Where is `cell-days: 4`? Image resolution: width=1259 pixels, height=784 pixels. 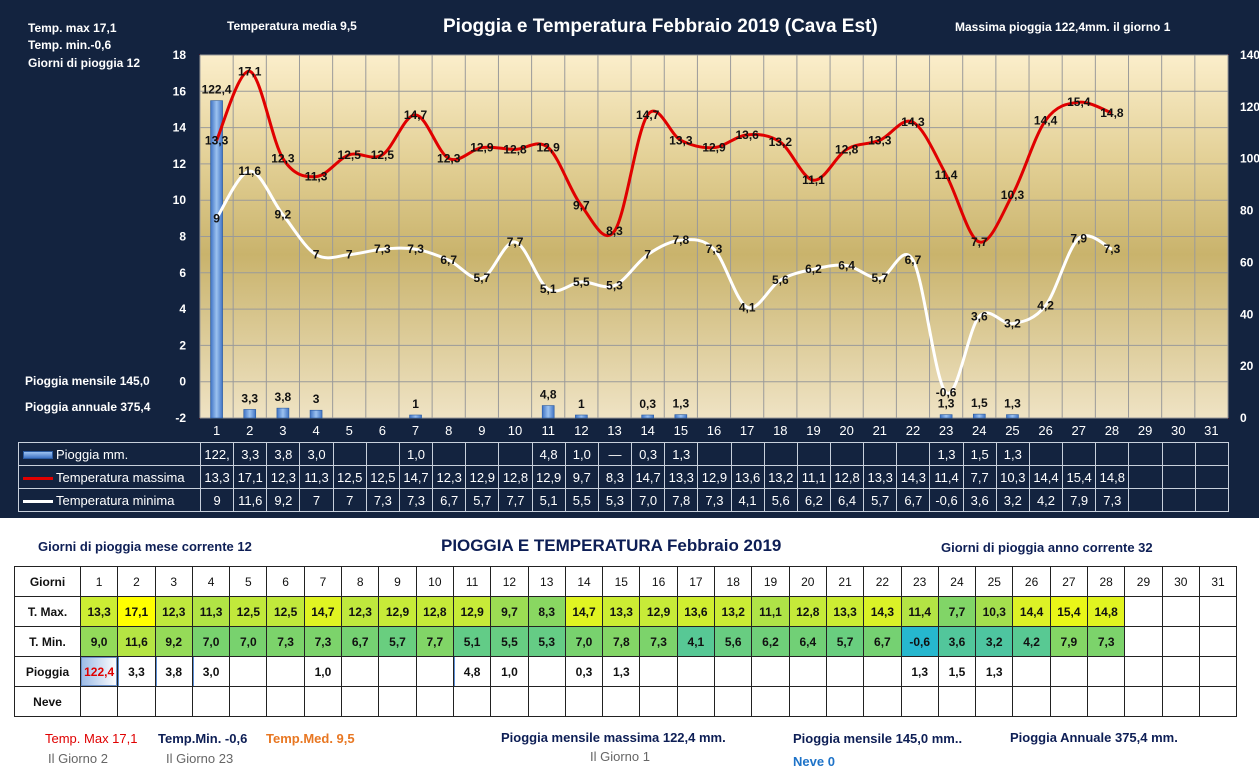
cell-days: 4 is located at coordinates (211, 581).